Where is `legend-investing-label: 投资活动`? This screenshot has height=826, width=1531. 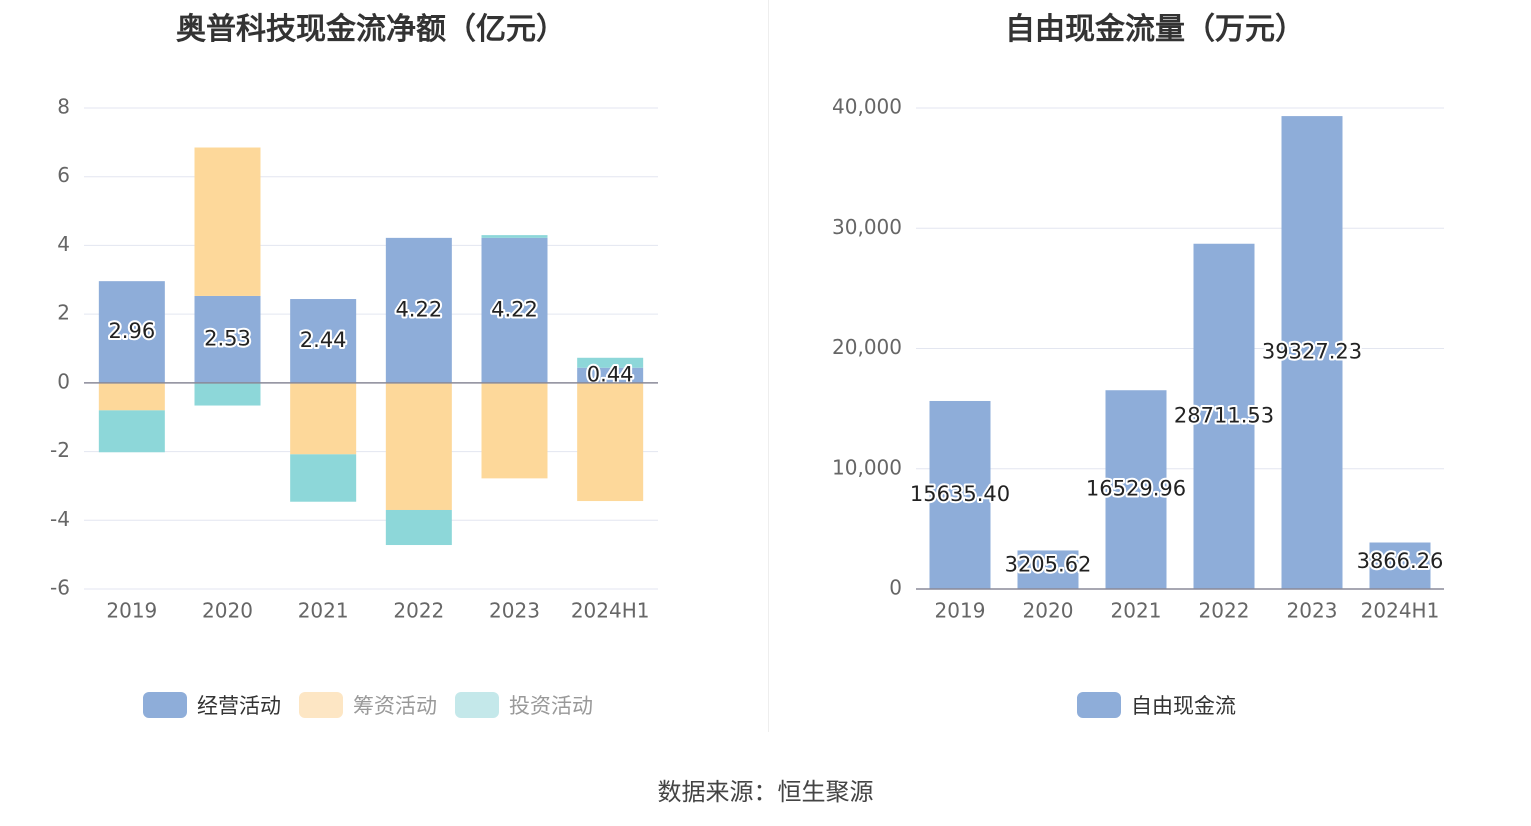
legend-investing-label: 投资活动 is located at coordinates (551, 706).